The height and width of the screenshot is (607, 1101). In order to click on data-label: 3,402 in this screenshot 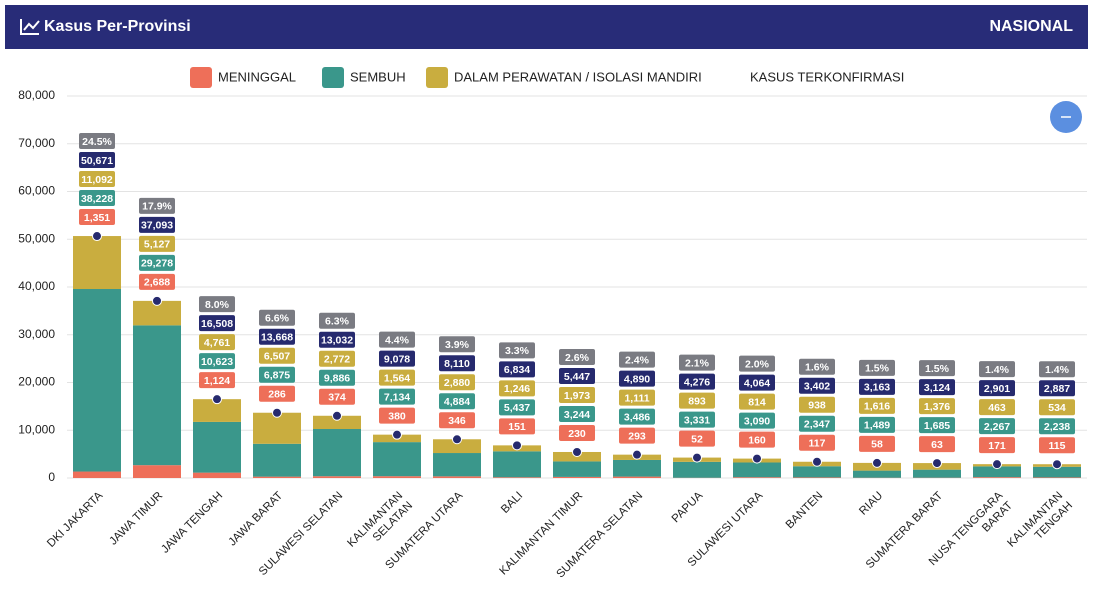, I will do `click(817, 387)`.